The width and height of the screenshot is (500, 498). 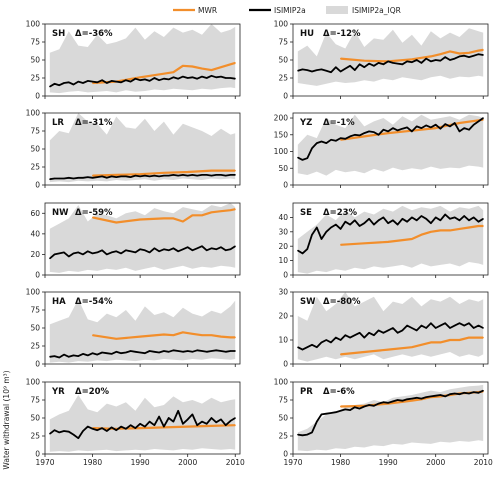 I want to click on y-tick-label: 100, so click(x=33, y=382).